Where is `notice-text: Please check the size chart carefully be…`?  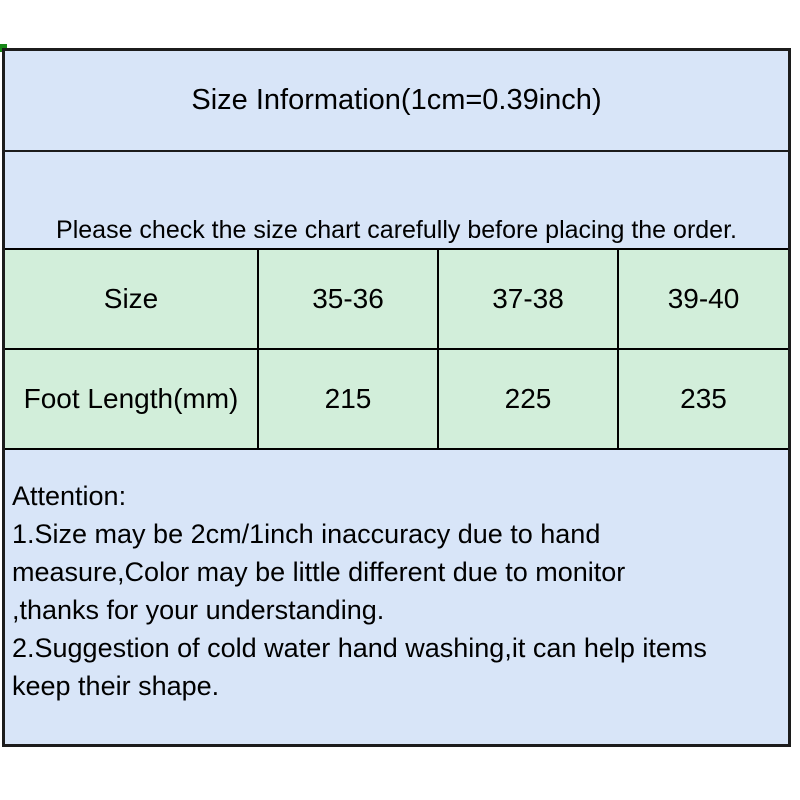
notice-text: Please check the size chart carefully be… is located at coordinates (396, 230).